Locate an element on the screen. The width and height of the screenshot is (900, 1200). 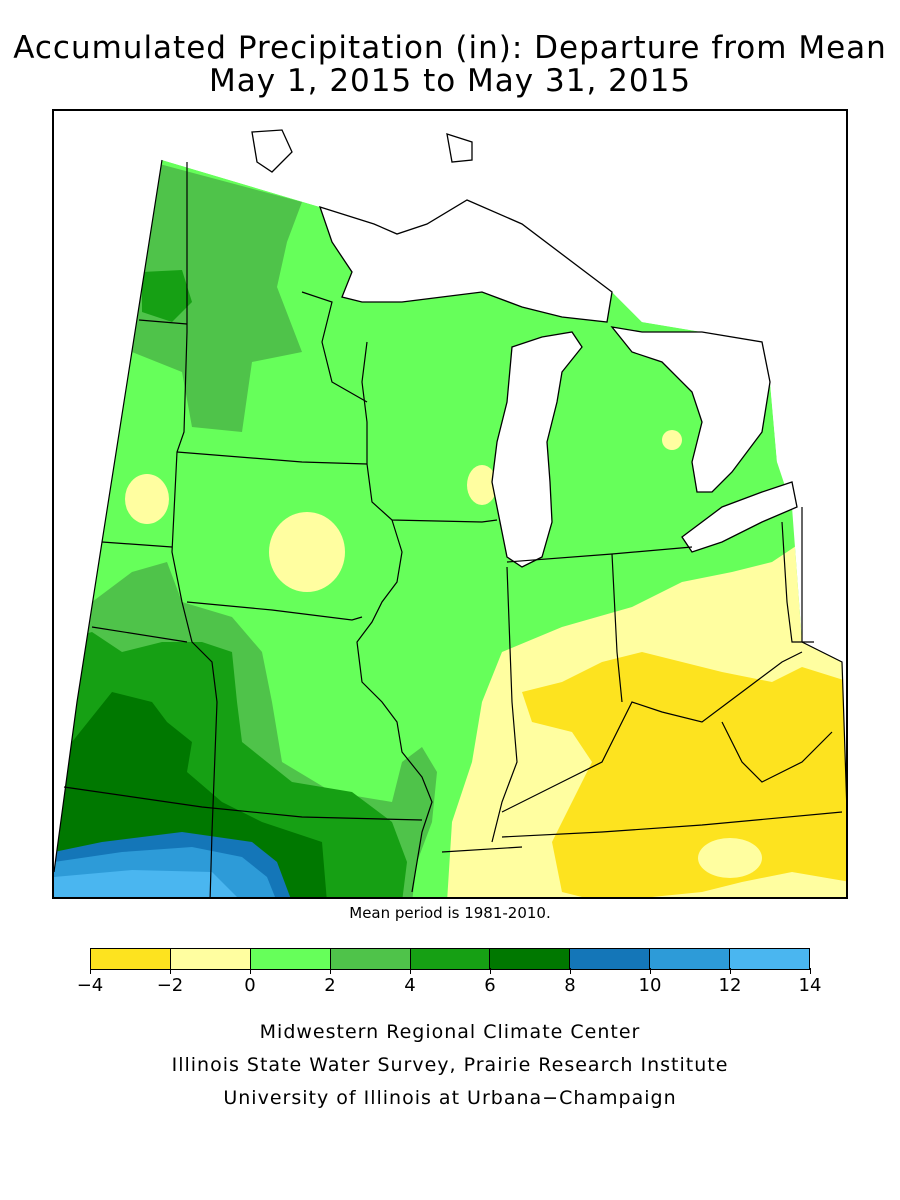
border-ky-tn is located at coordinates (672, 824).